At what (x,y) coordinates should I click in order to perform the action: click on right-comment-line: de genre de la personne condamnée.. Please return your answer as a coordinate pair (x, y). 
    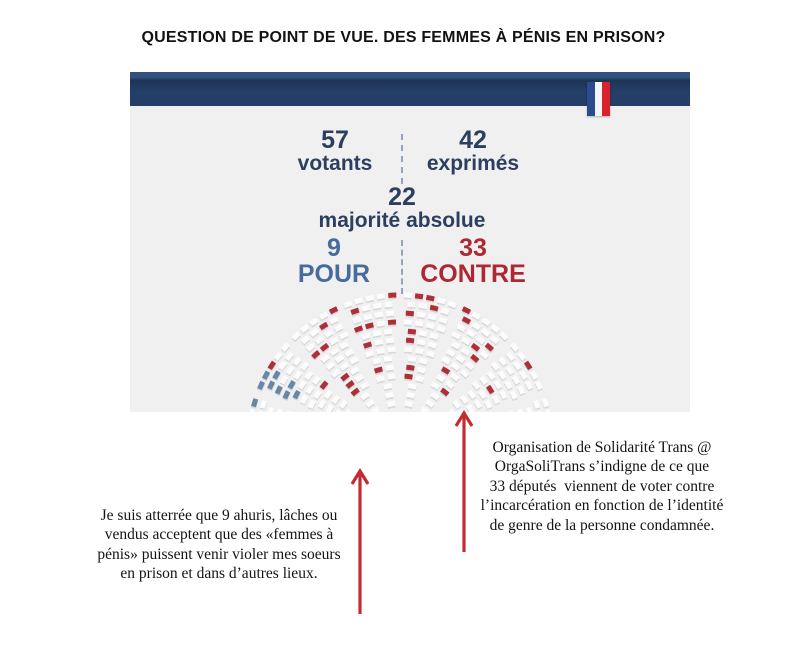
    Looking at the image, I should click on (602, 525).